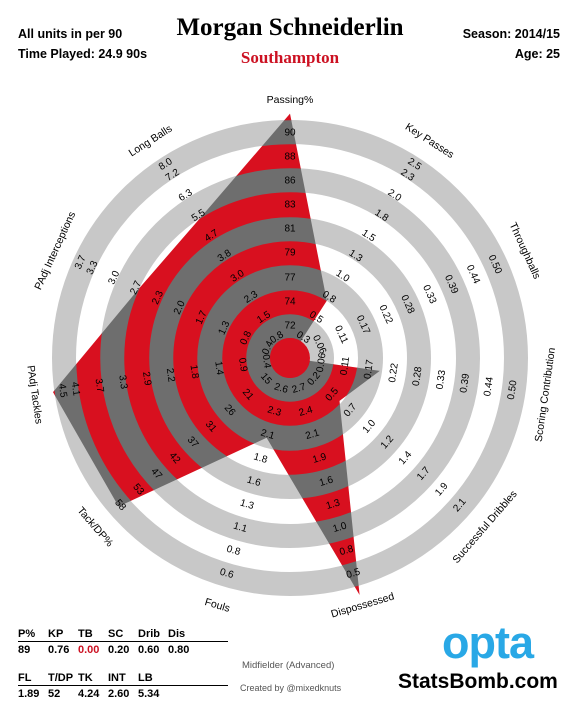  Describe the element at coordinates (418, 376) in the screenshot. I see `tick-label: 0.28` at that location.